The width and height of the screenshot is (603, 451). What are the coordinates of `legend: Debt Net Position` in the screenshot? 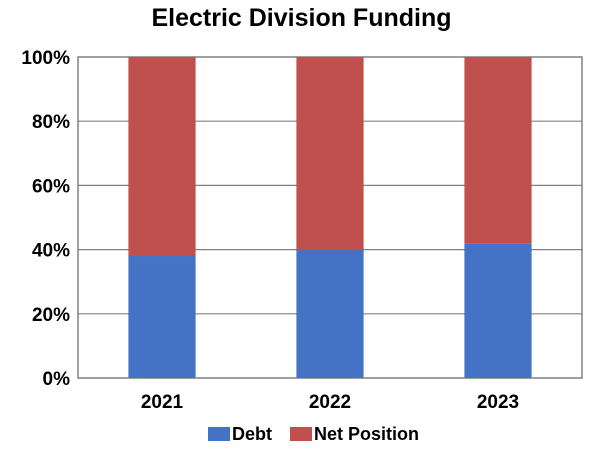 It's located at (313, 434).